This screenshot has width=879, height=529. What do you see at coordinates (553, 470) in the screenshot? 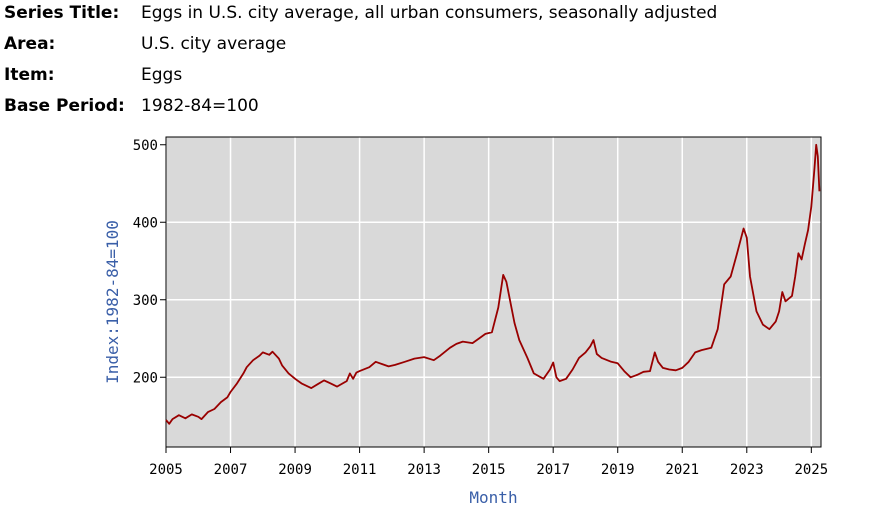
I see `x-tick-label: 2017` at bounding box center [553, 470].